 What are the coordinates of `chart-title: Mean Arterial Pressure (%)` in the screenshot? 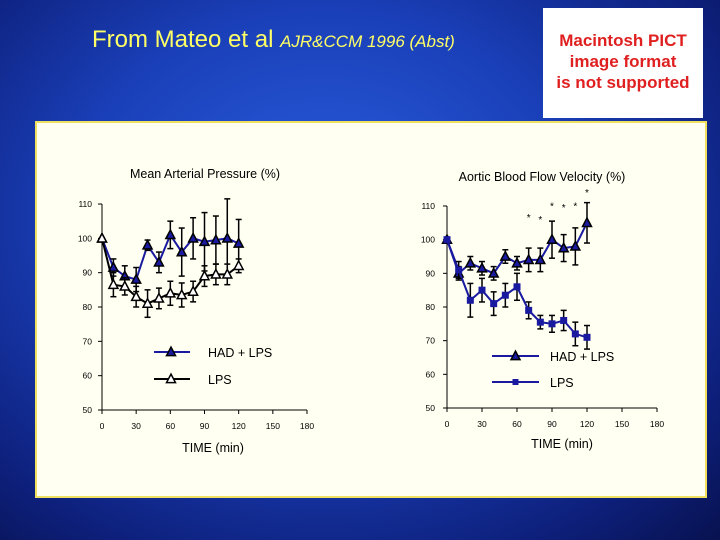 It's located at (205, 174).